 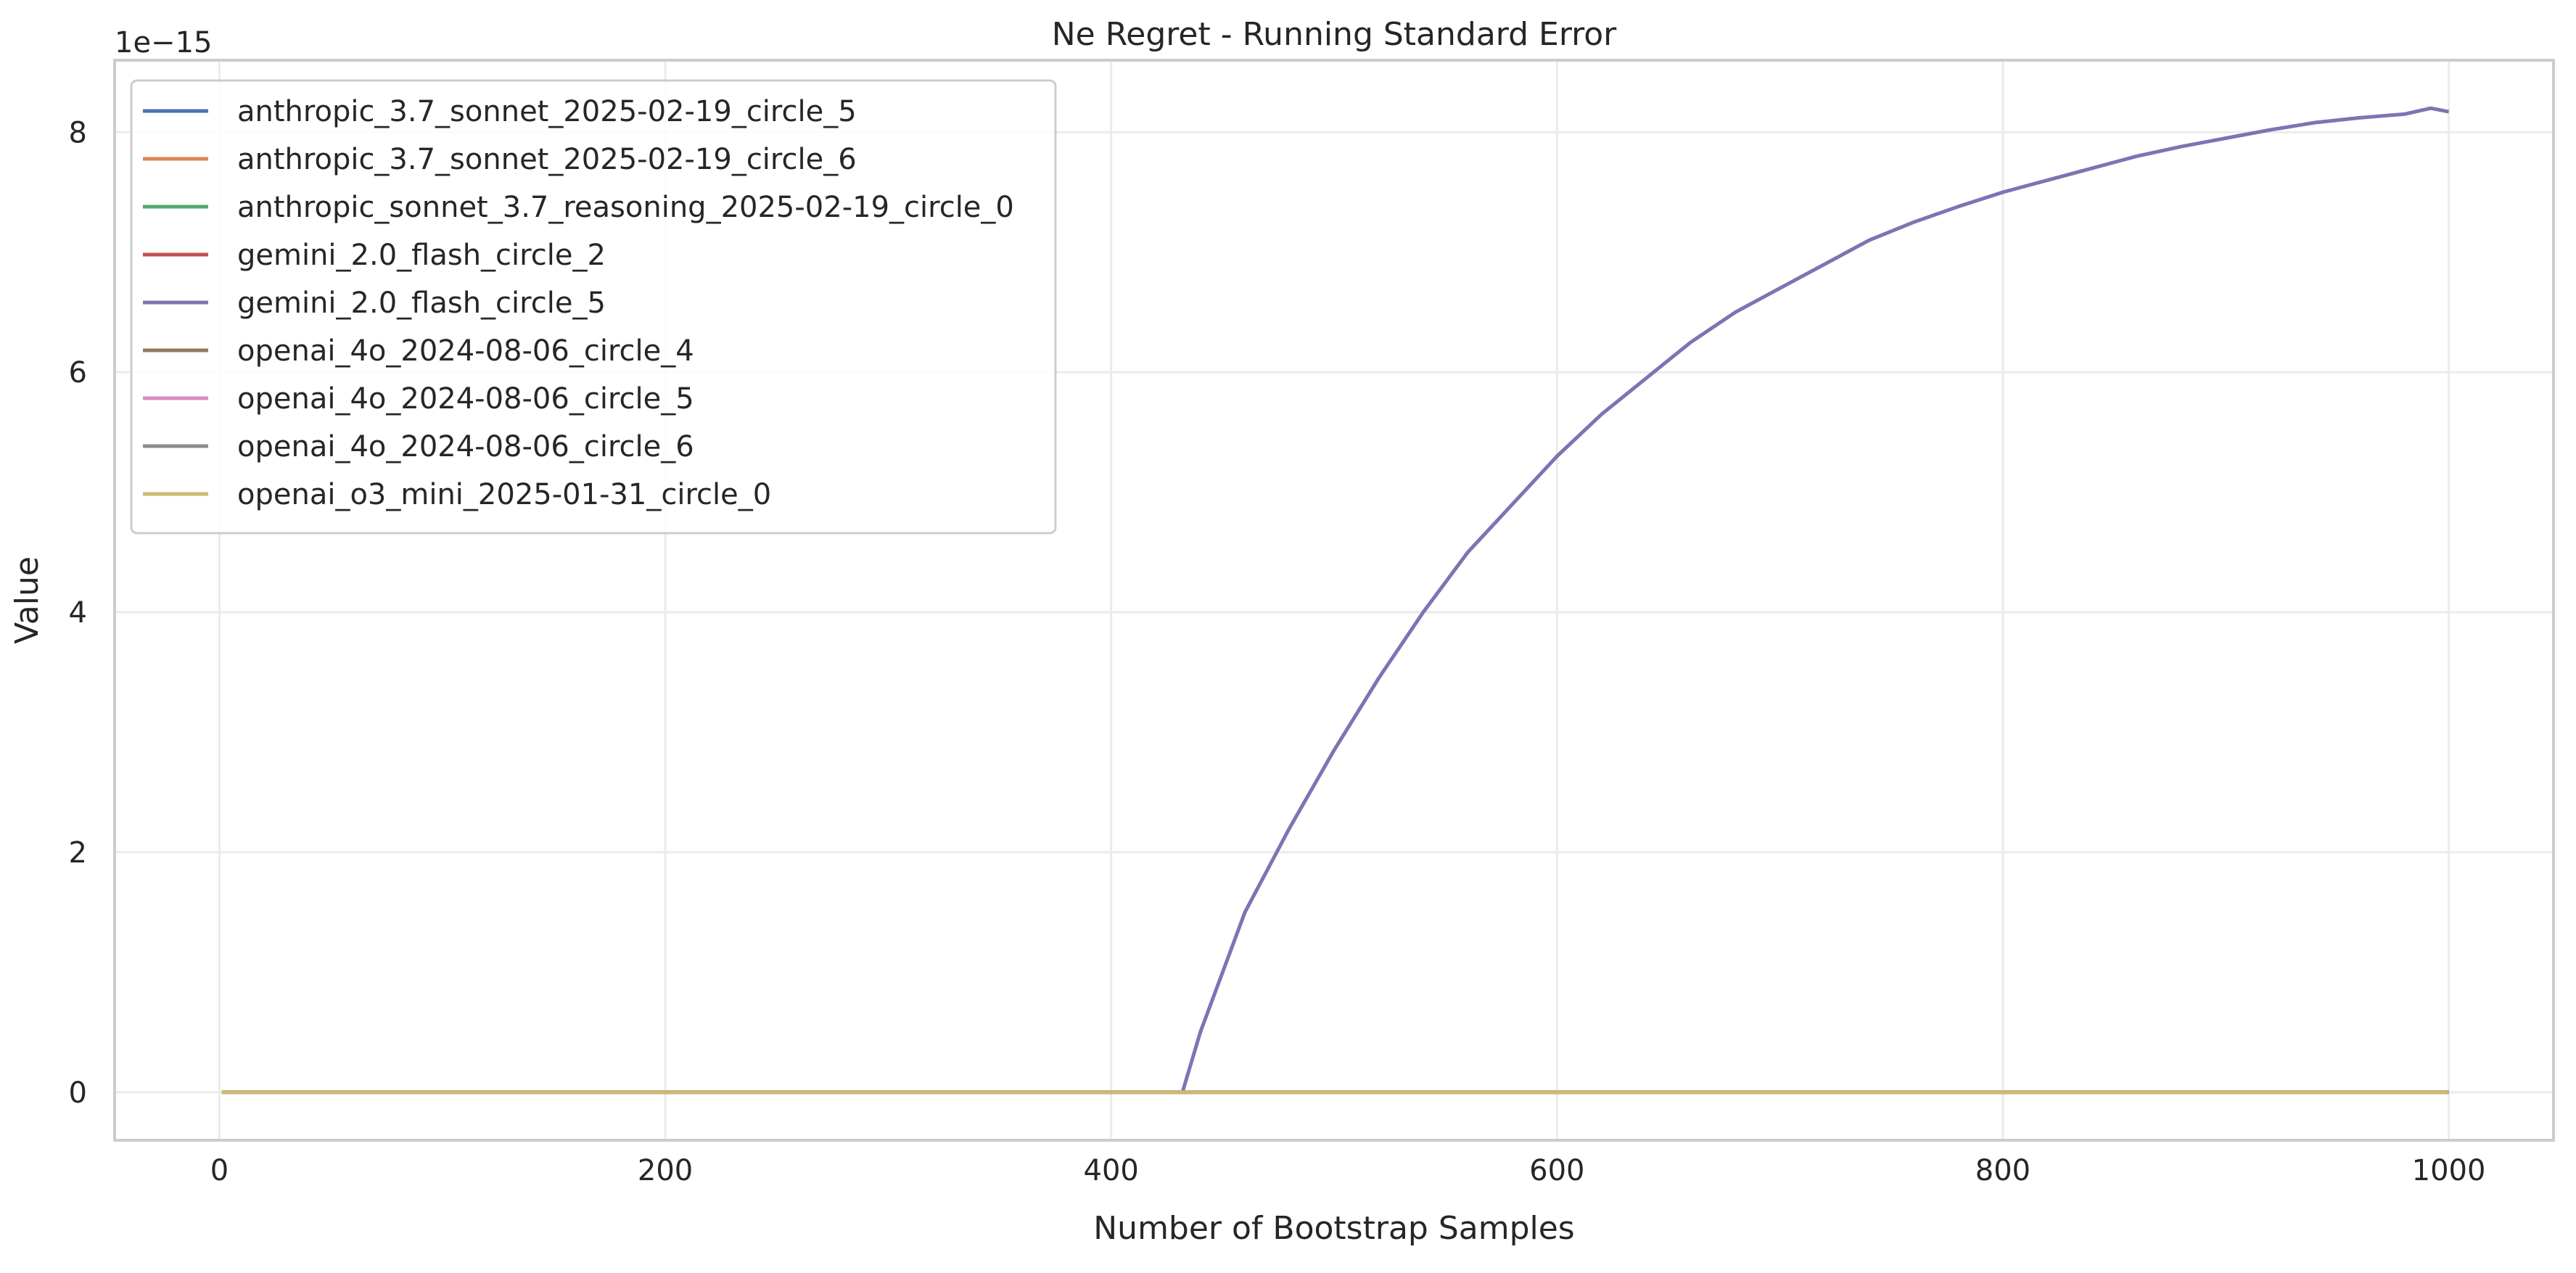 What do you see at coordinates (421, 303) in the screenshot?
I see `legend-entry: gemini_2.0_flash_circle_5` at bounding box center [421, 303].